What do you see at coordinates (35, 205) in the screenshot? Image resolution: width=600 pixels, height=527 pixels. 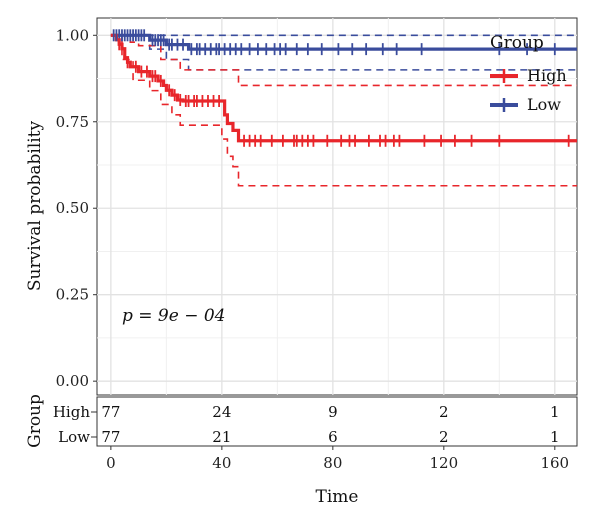 I see `y-axis-label: Survival probability` at bounding box center [35, 205].